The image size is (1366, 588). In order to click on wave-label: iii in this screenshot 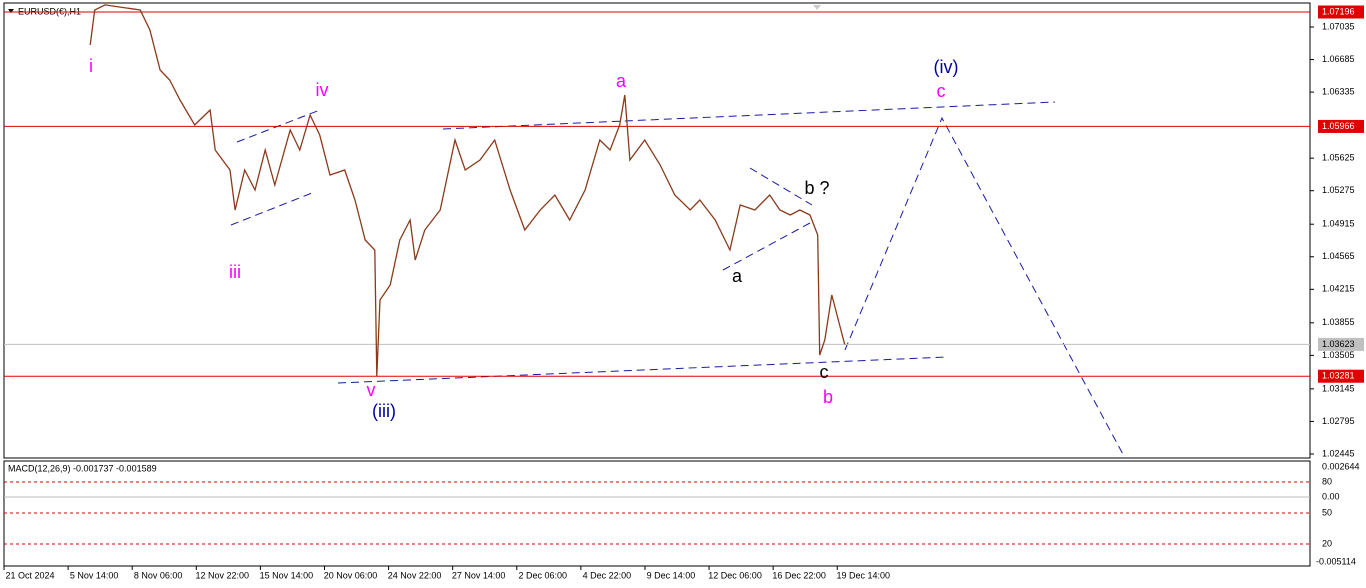, I will do `click(235, 272)`.